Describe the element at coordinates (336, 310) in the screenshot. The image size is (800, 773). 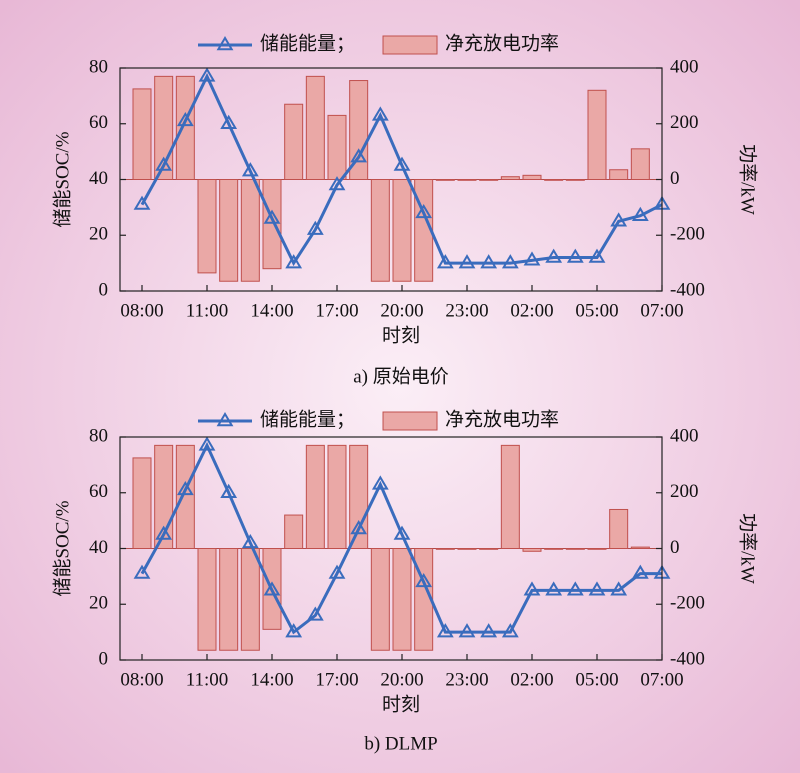
I see `x-tick-label: 17:00` at that location.